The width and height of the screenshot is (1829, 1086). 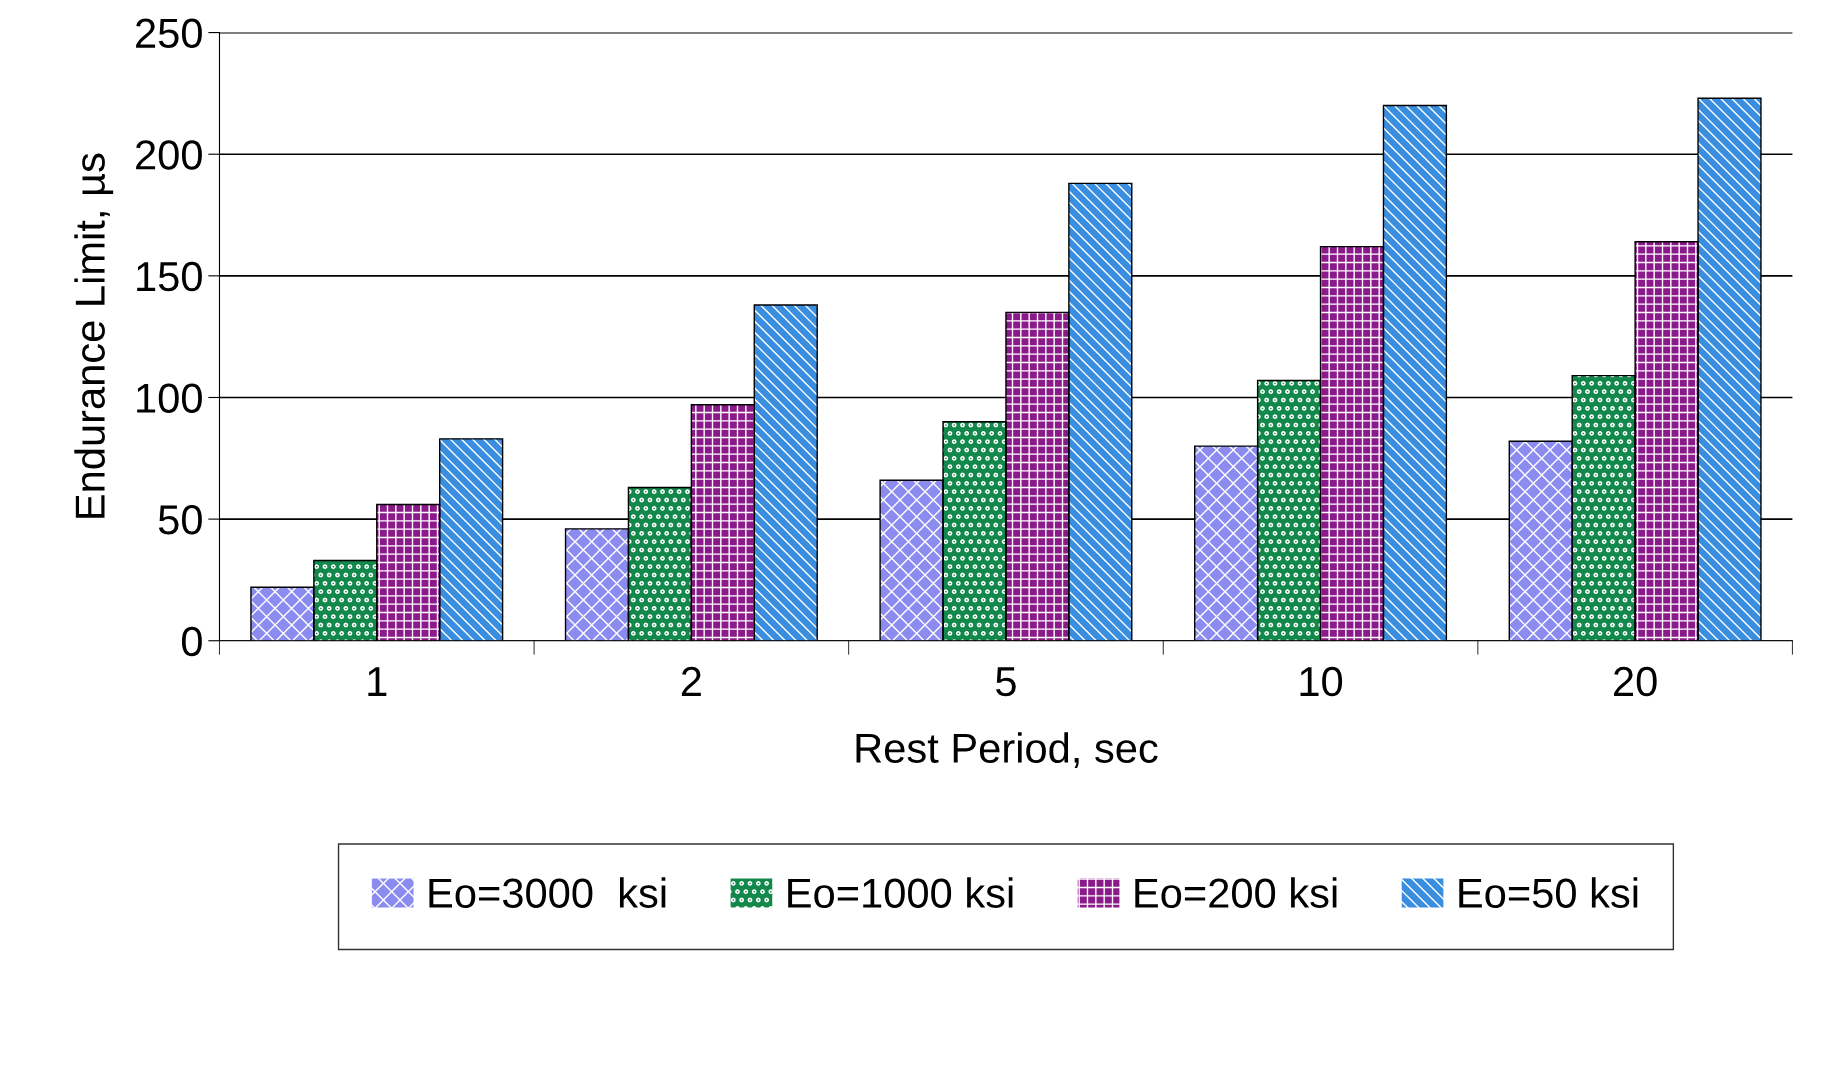 What do you see at coordinates (547, 892) in the screenshot?
I see `legend-label: Eo=3000 ksi` at bounding box center [547, 892].